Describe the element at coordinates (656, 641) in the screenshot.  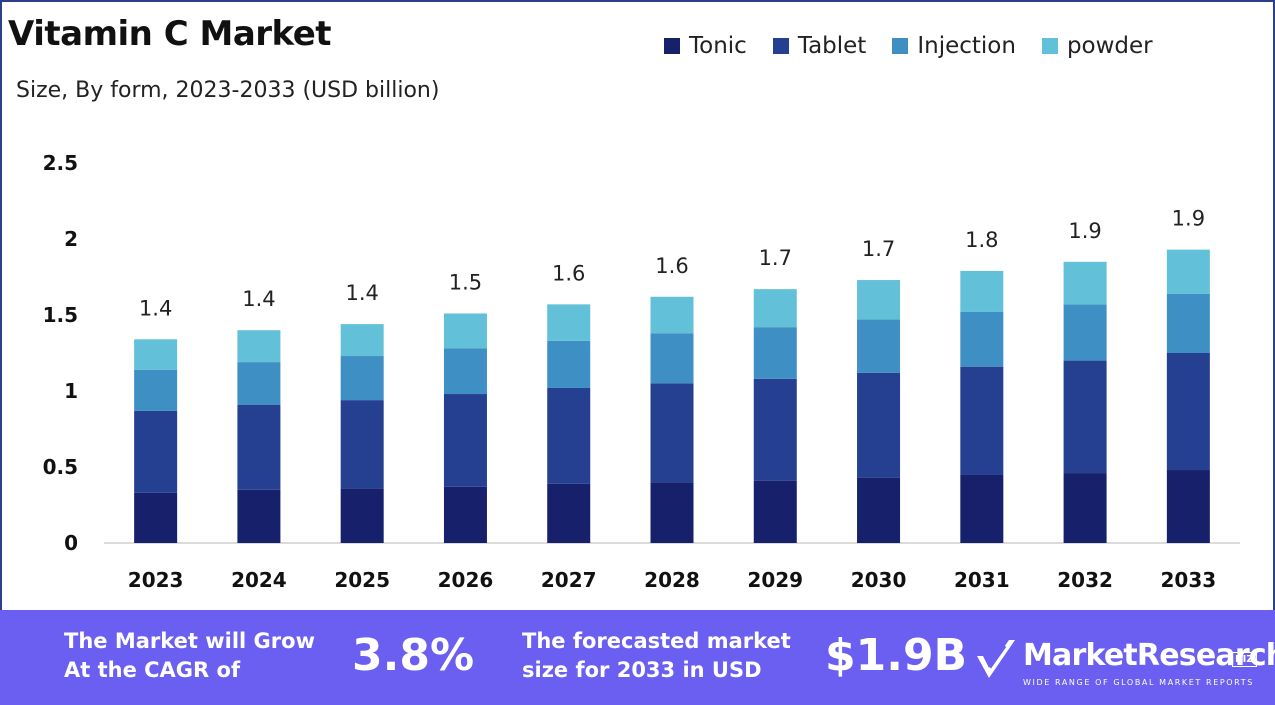
I see `forecast-label-line1: The forecasted market` at that location.